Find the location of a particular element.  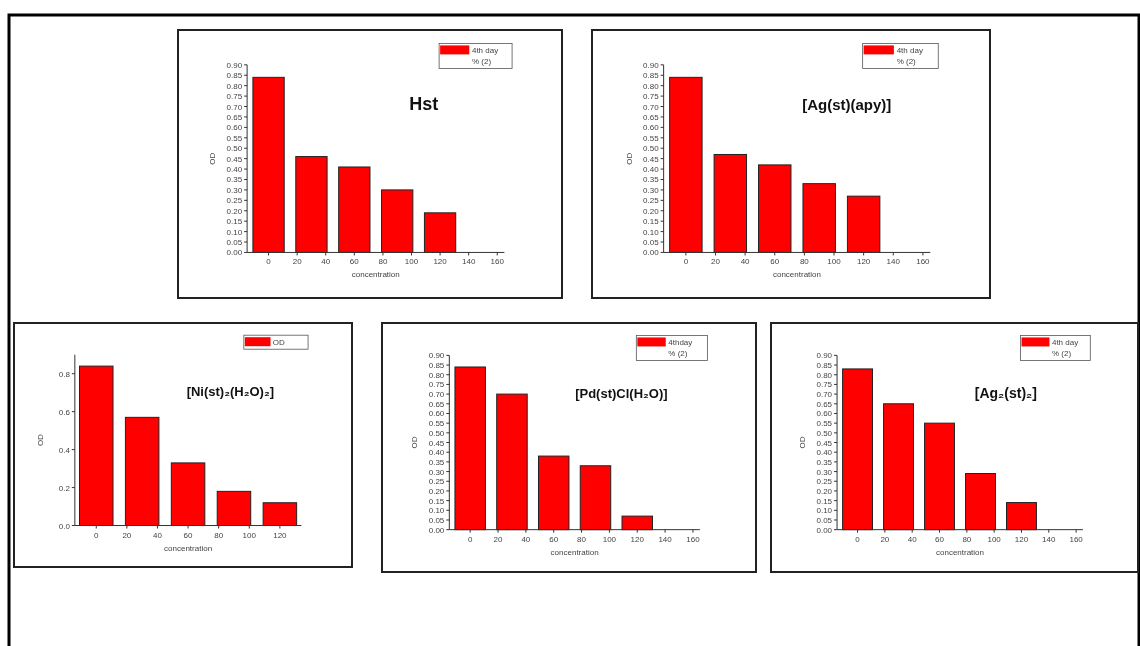

text: [Ag(st)(apy)] is located at coordinates (847, 105).